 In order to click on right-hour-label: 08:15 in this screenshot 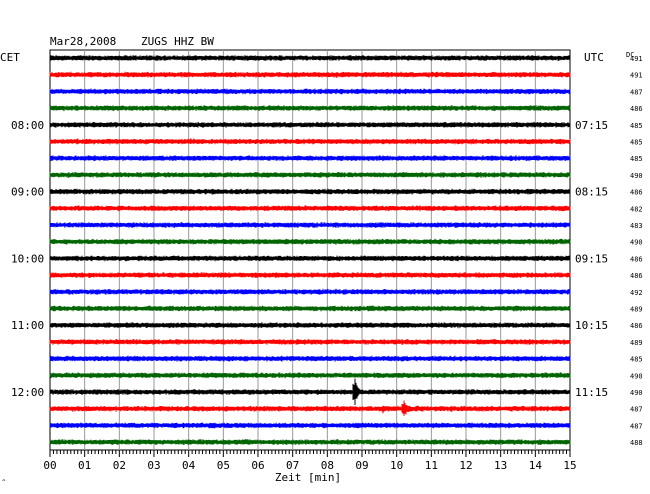, I will do `click(591, 192)`.